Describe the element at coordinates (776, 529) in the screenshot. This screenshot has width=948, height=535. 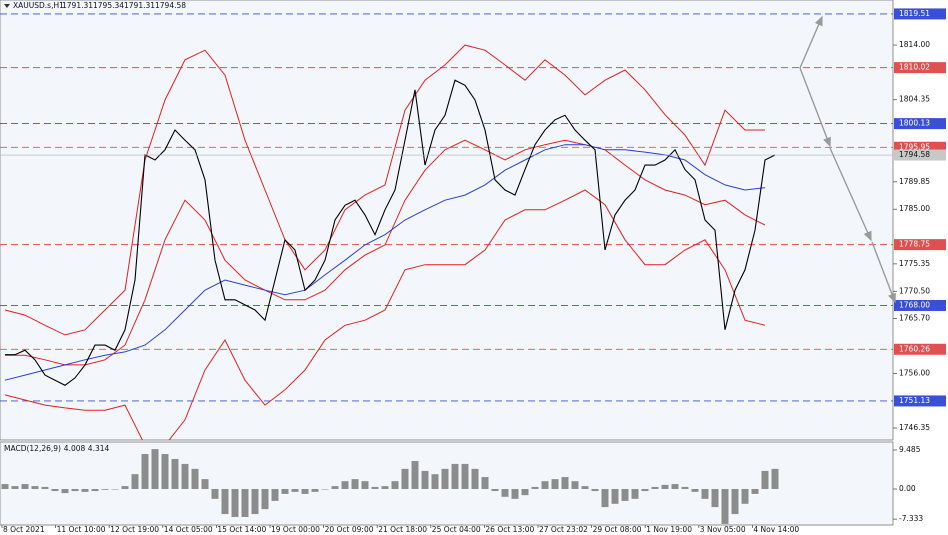
I see `x-tick-label: 4 Nov 14:00` at that location.